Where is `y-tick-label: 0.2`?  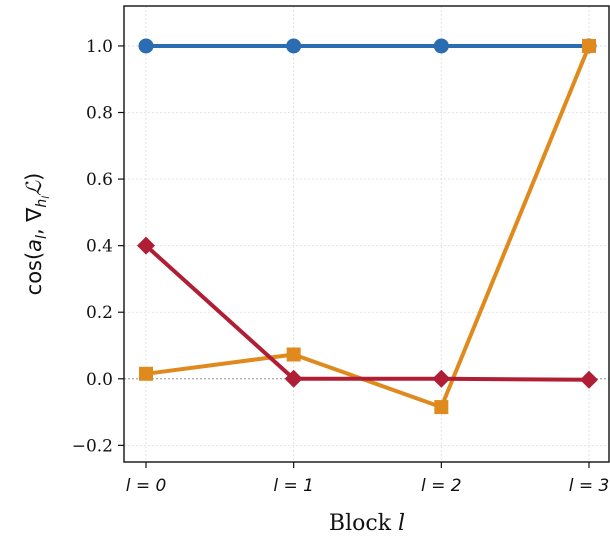
y-tick-label: 0.2 is located at coordinates (99, 313).